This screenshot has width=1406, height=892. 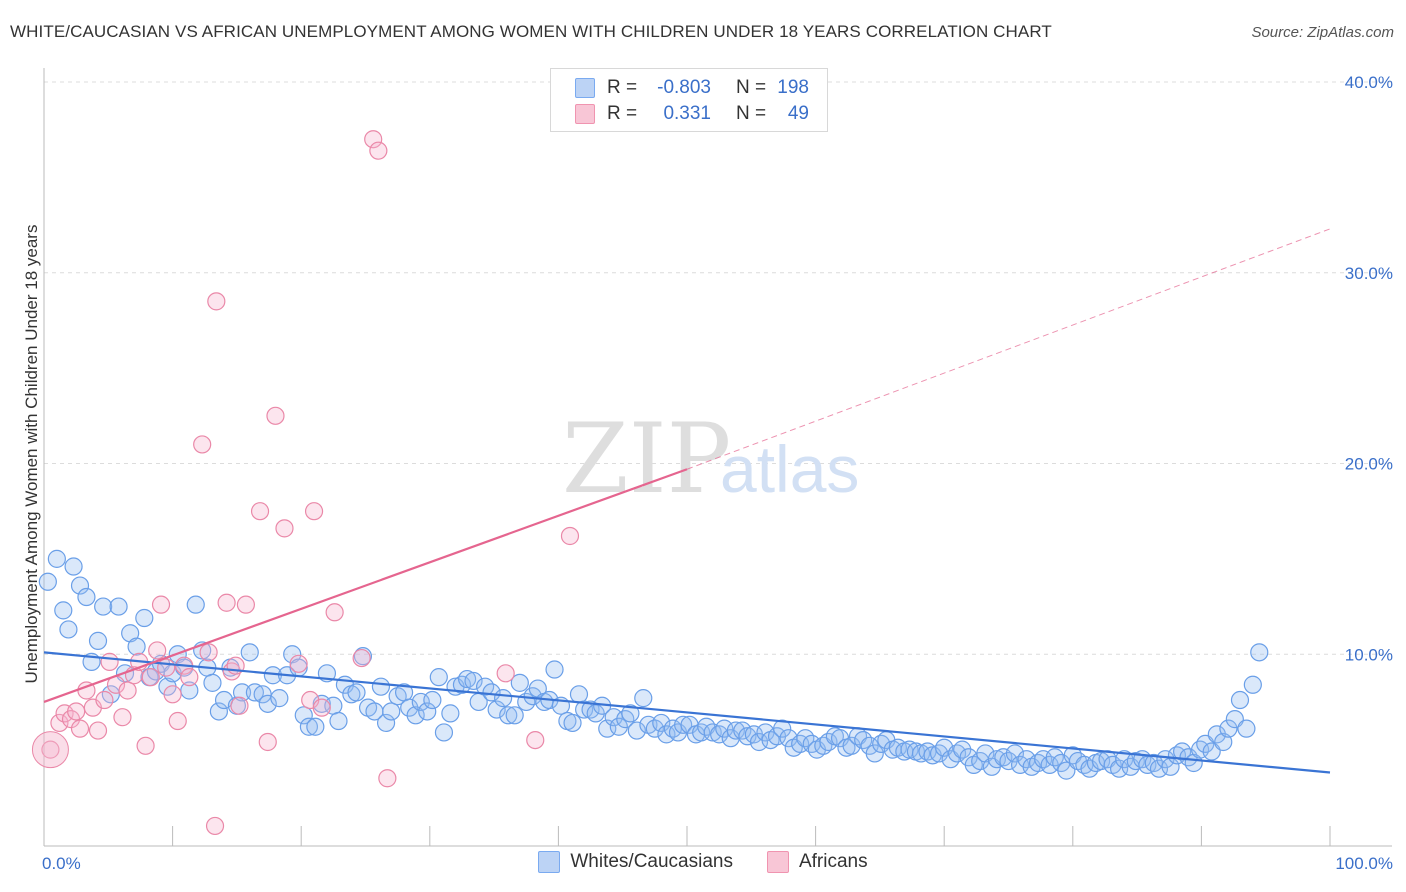 I want to click on bottom-legend-swatch-whites, so click(x=549, y=862).